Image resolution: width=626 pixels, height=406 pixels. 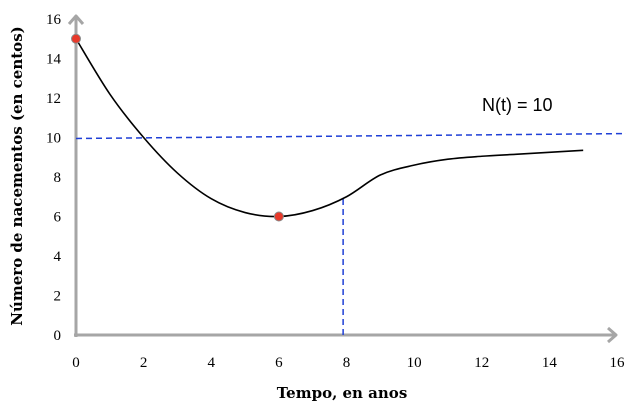 I want to click on x-tick-label: 0, so click(x=76, y=363).